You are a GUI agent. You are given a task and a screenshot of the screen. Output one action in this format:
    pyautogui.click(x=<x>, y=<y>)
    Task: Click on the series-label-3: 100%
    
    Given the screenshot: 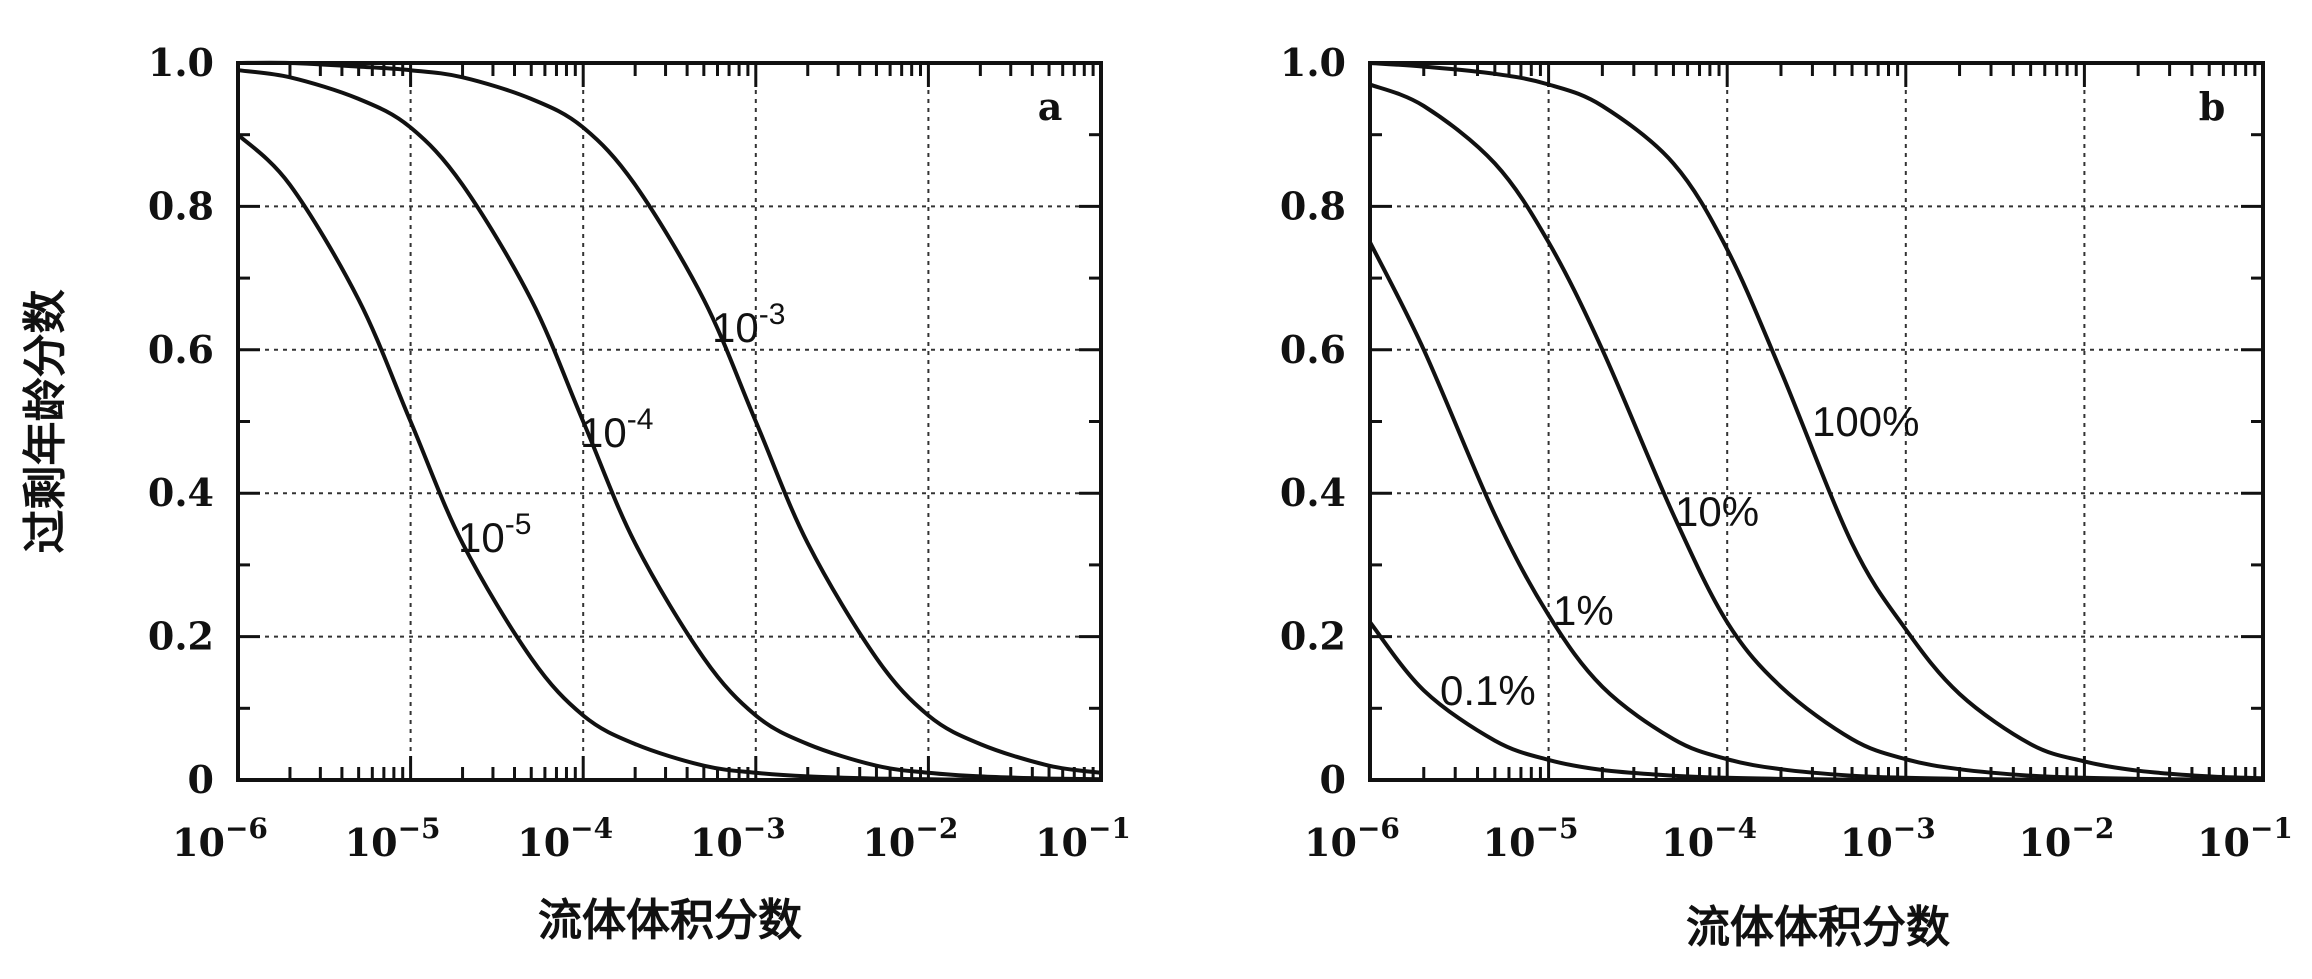 What is the action you would take?
    pyautogui.click(x=1865, y=421)
    